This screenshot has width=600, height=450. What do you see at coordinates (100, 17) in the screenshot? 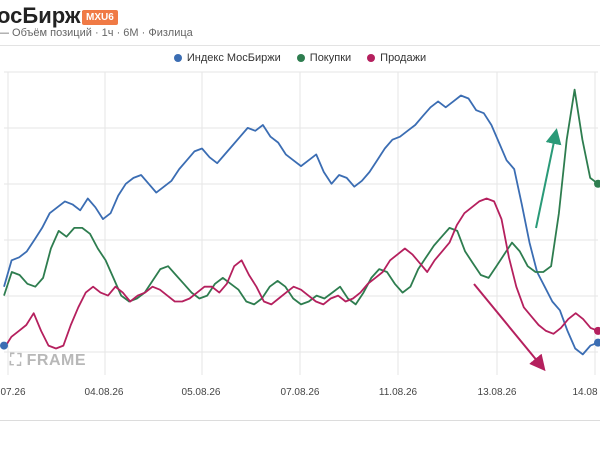
I see `ticker-badge: MXU6` at bounding box center [100, 17].